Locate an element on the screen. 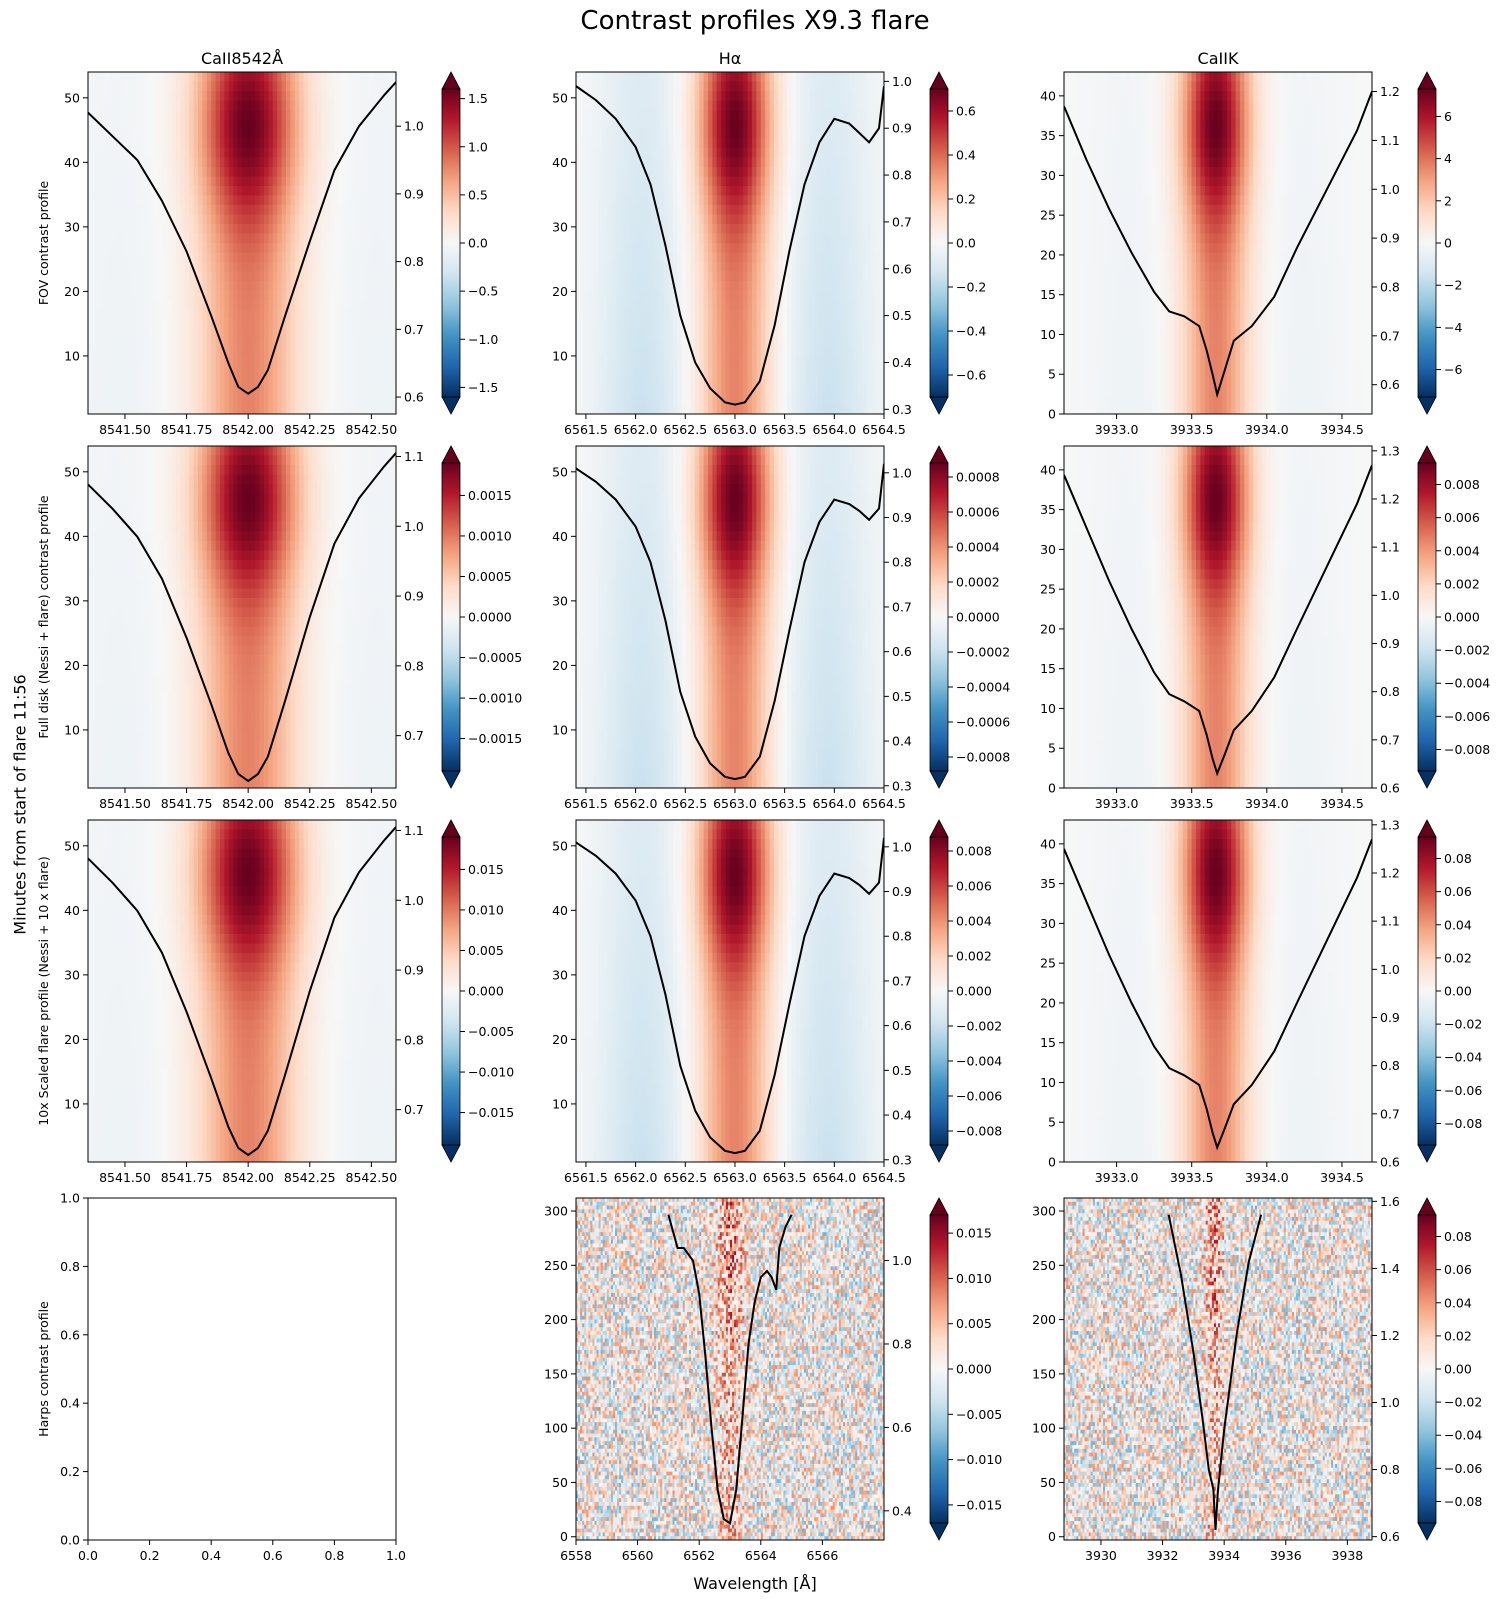 This screenshot has height=1611, width=1510. x-tick-label-r3c0-1: 0.2 is located at coordinates (150, 1555).